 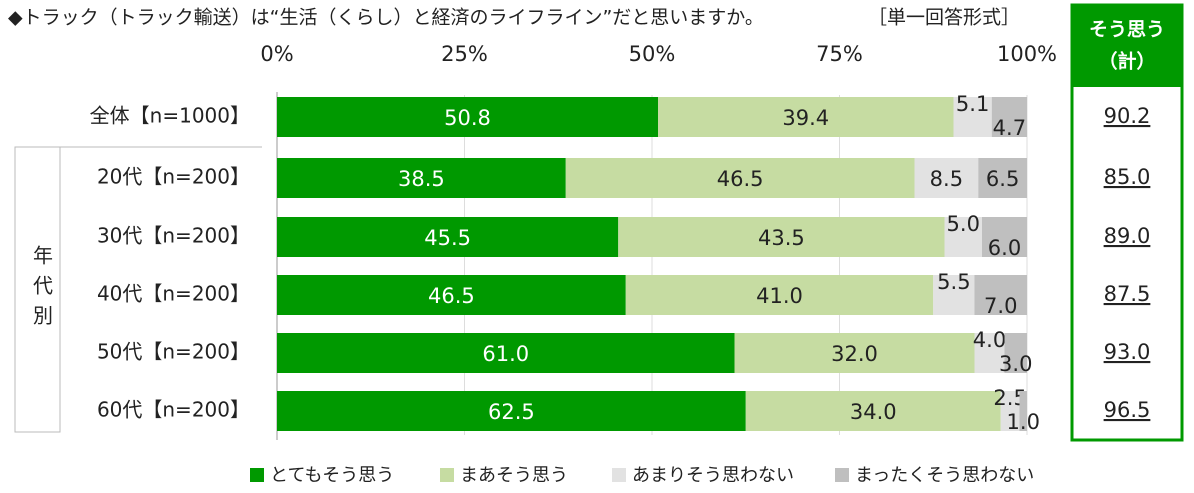 I want to click on total-label: 87.5, so click(x=1127, y=294).